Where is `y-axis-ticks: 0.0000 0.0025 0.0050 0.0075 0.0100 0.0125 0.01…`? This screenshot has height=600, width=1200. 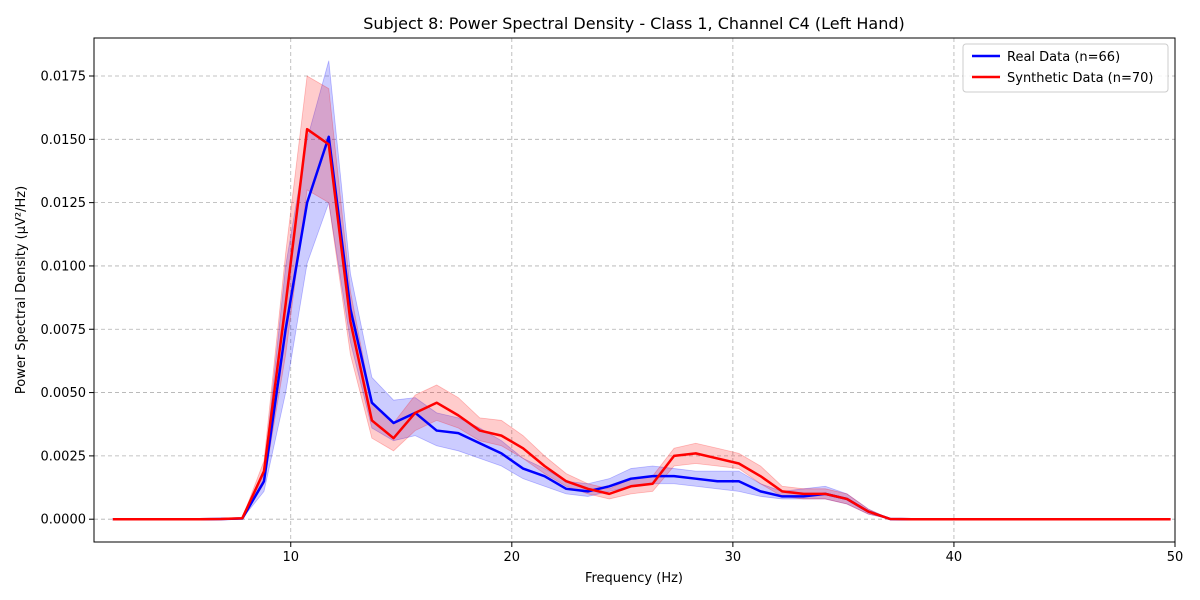
y-axis-ticks: 0.0000 0.0025 0.0050 0.0075 0.0100 0.0125 0.01… is located at coordinates (67, 298).